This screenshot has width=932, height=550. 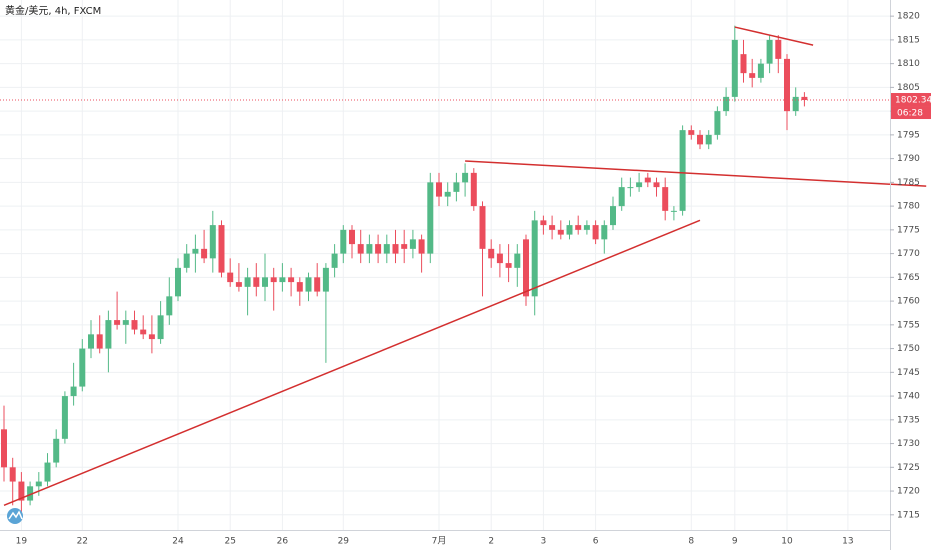 What do you see at coordinates (908, 64) in the screenshot?
I see `y-tick-label: 1810` at bounding box center [908, 64].